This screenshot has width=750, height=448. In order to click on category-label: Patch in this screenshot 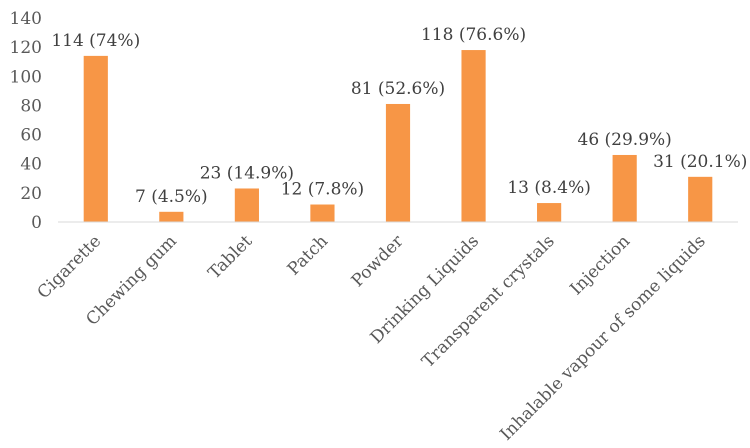, I will do `click(308, 255)`.